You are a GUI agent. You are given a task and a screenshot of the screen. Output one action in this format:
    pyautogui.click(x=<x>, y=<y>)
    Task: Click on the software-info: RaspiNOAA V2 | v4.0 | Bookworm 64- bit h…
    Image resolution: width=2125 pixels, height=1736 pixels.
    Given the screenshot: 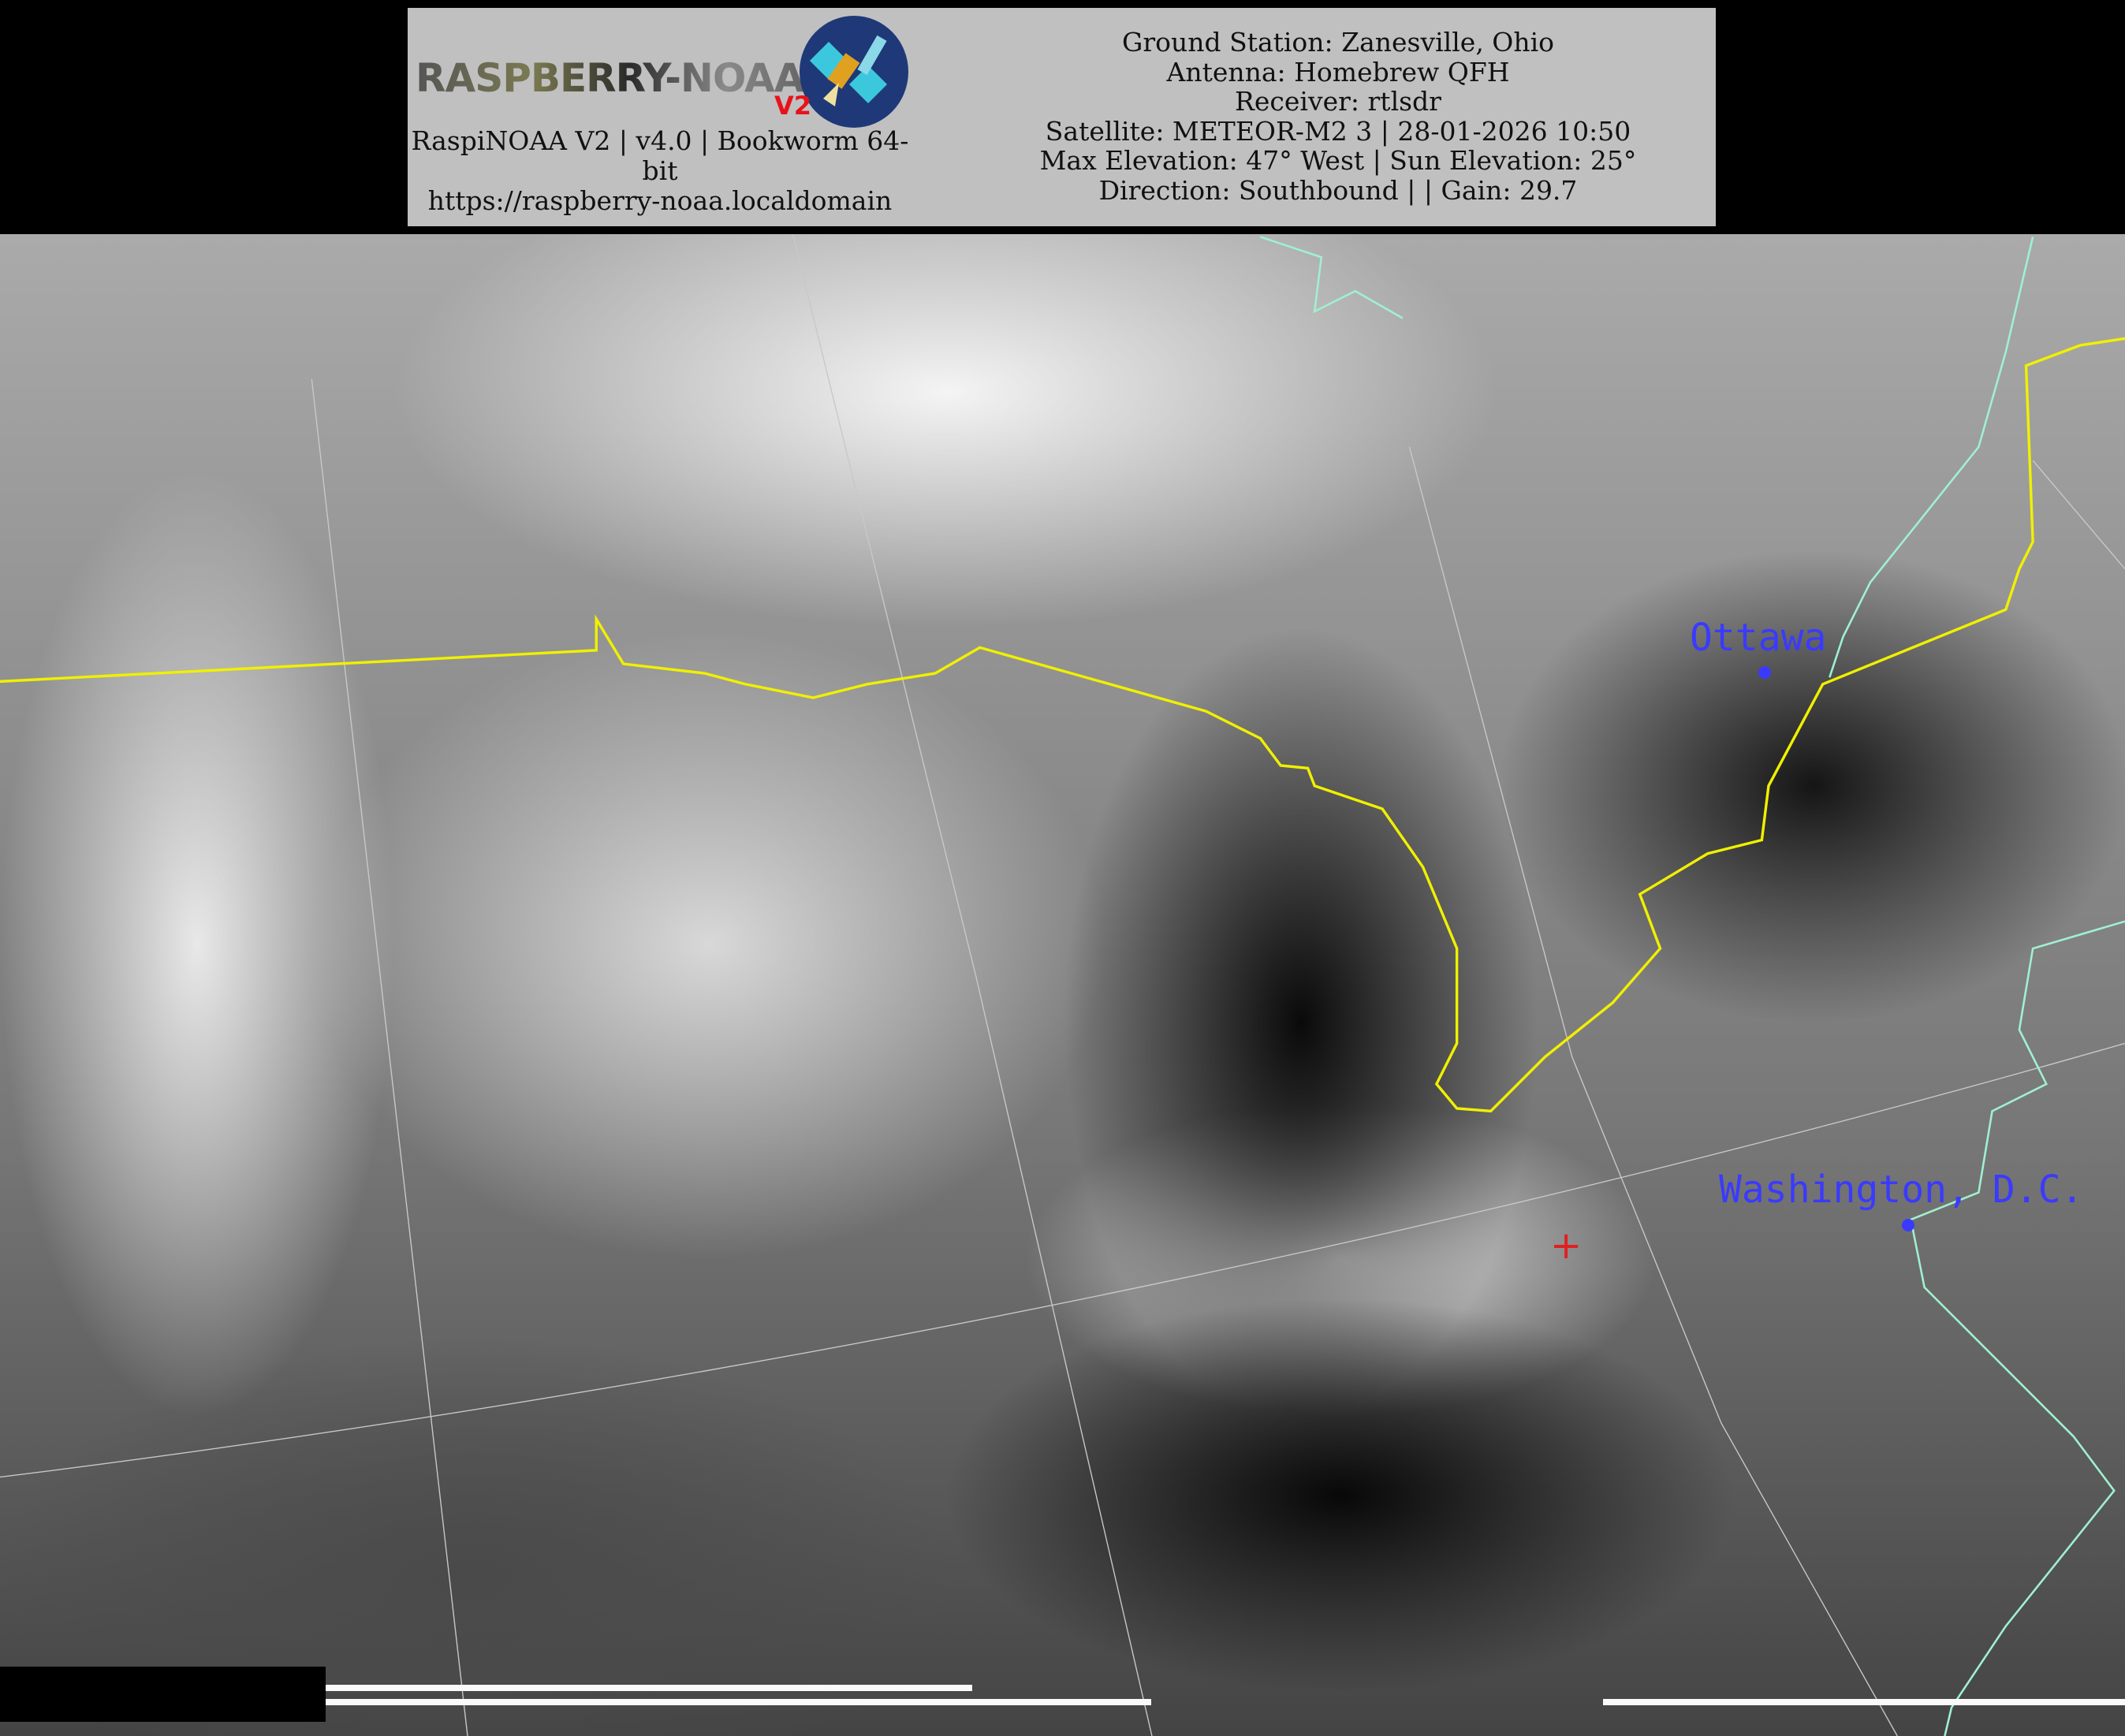 What is the action you would take?
    pyautogui.click(x=660, y=171)
    